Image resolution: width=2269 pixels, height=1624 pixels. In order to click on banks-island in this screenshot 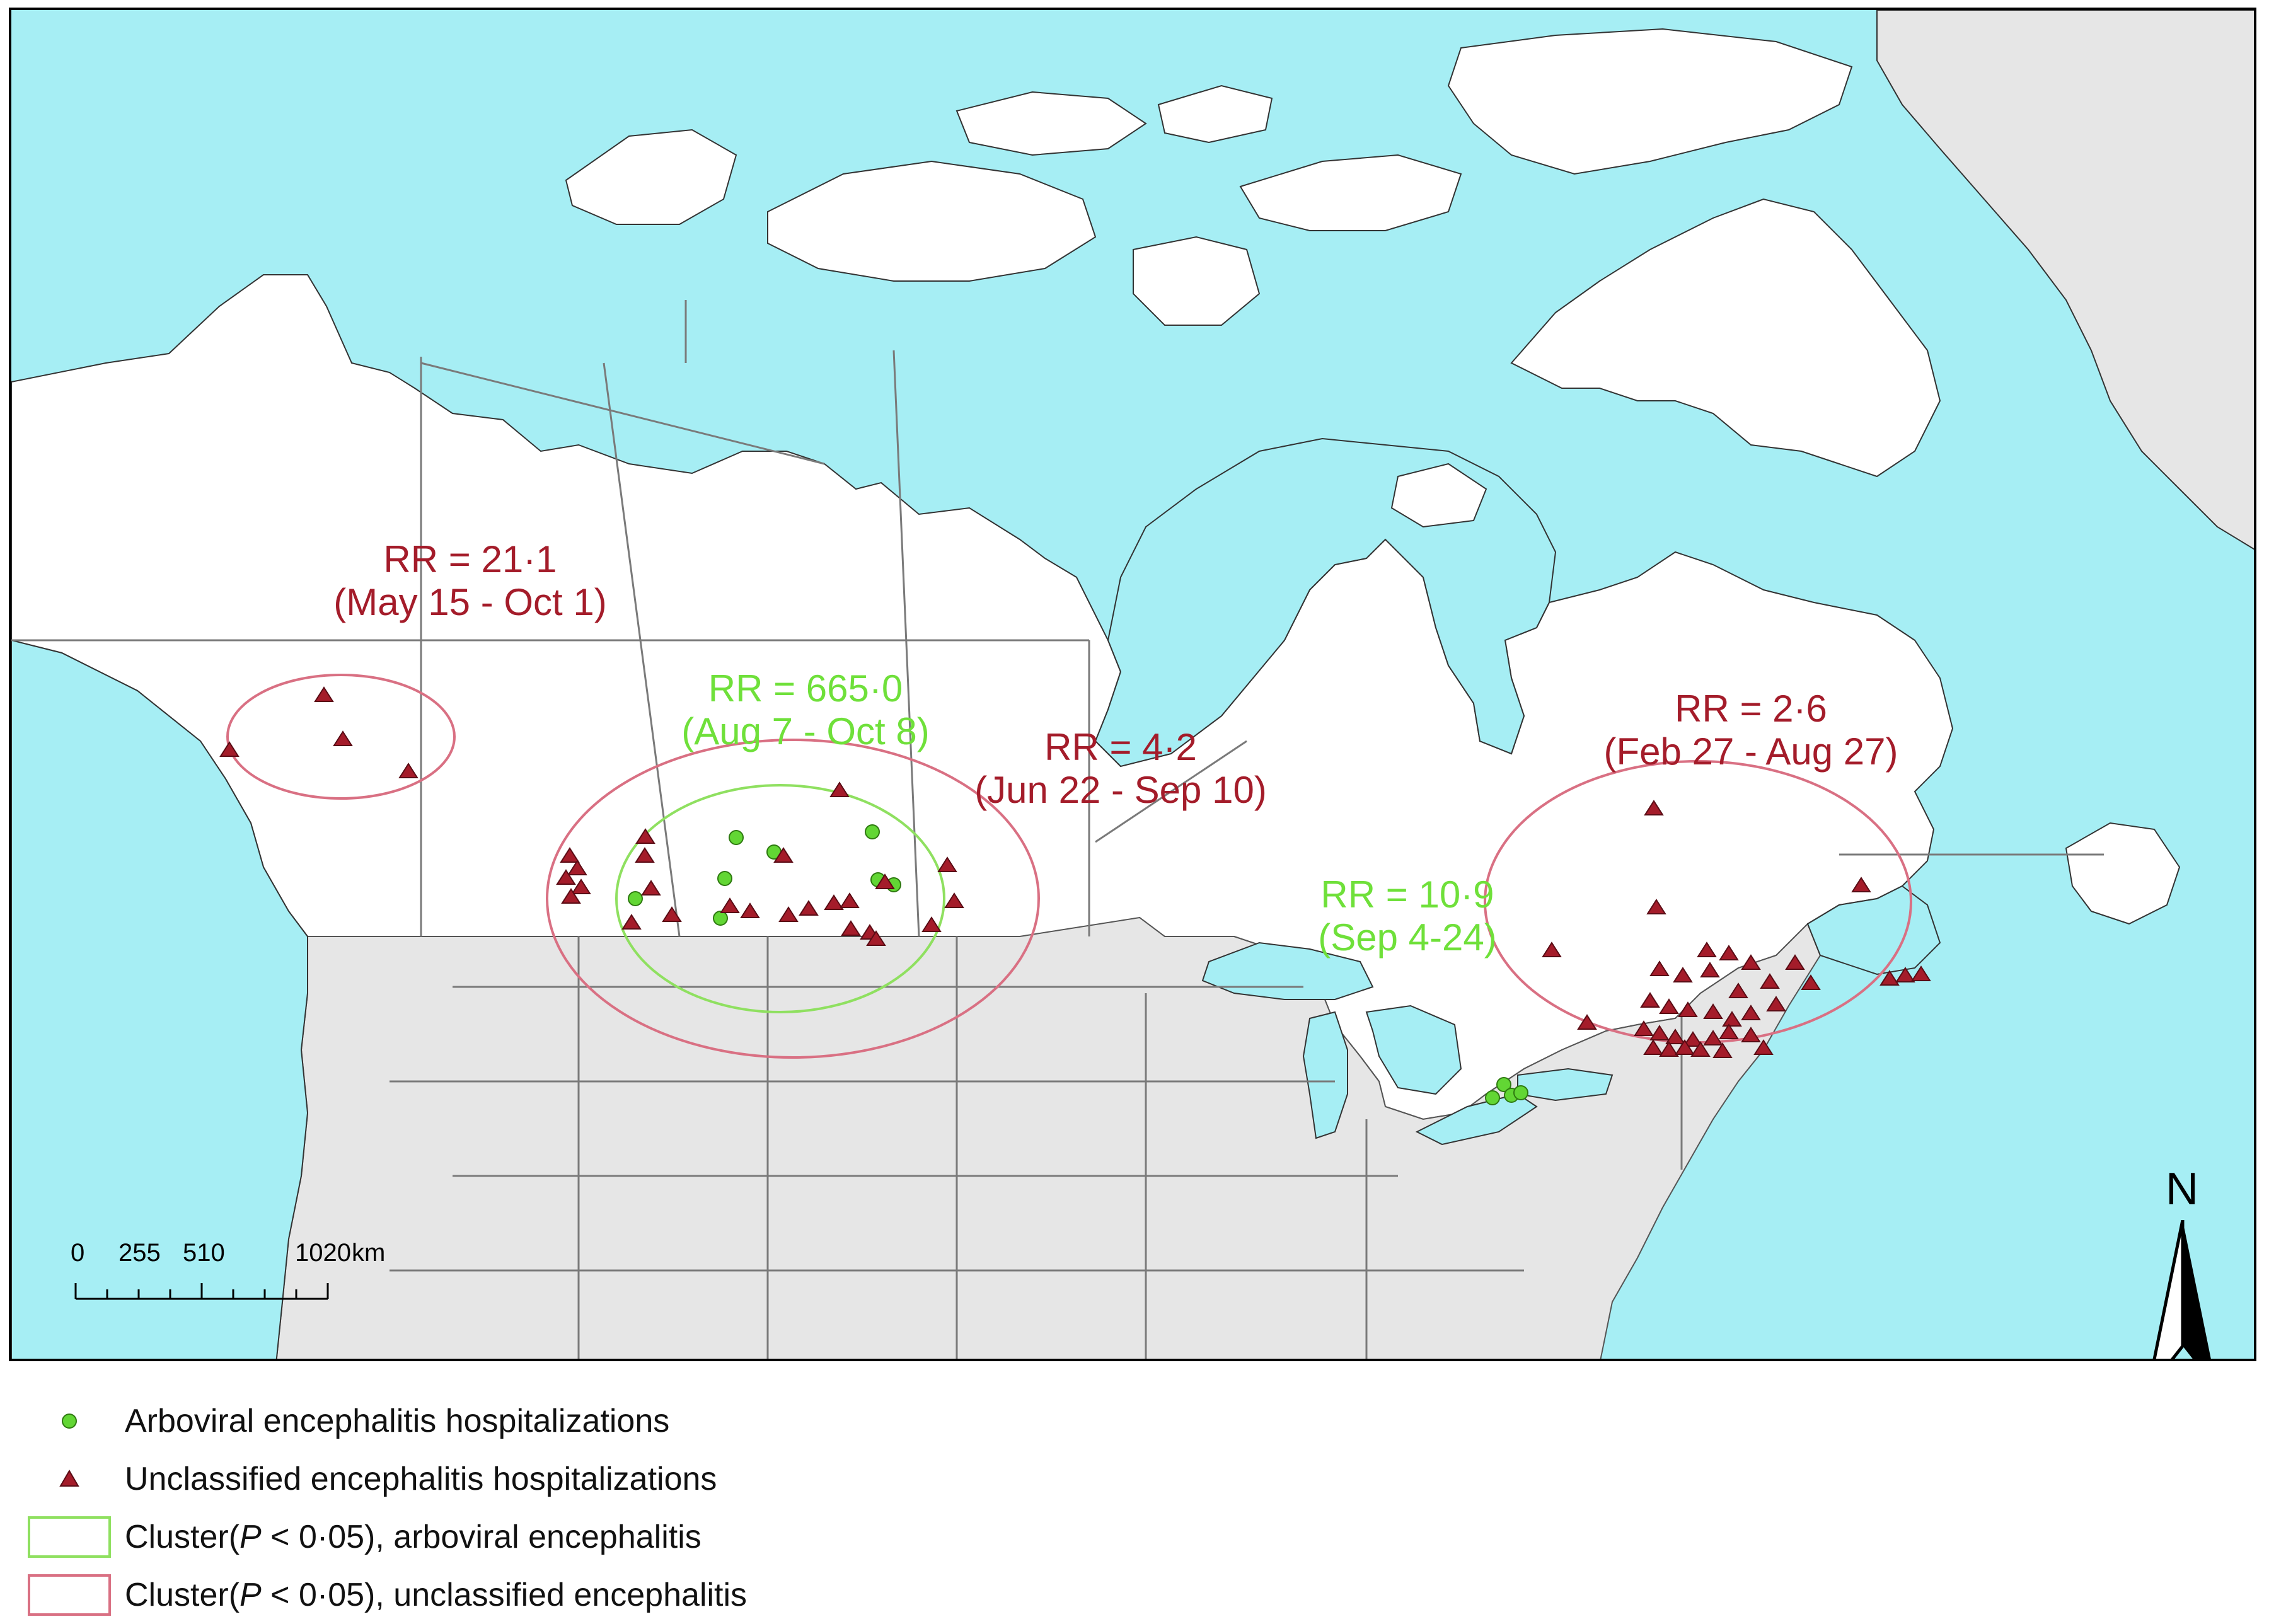, I will do `click(651, 177)`.